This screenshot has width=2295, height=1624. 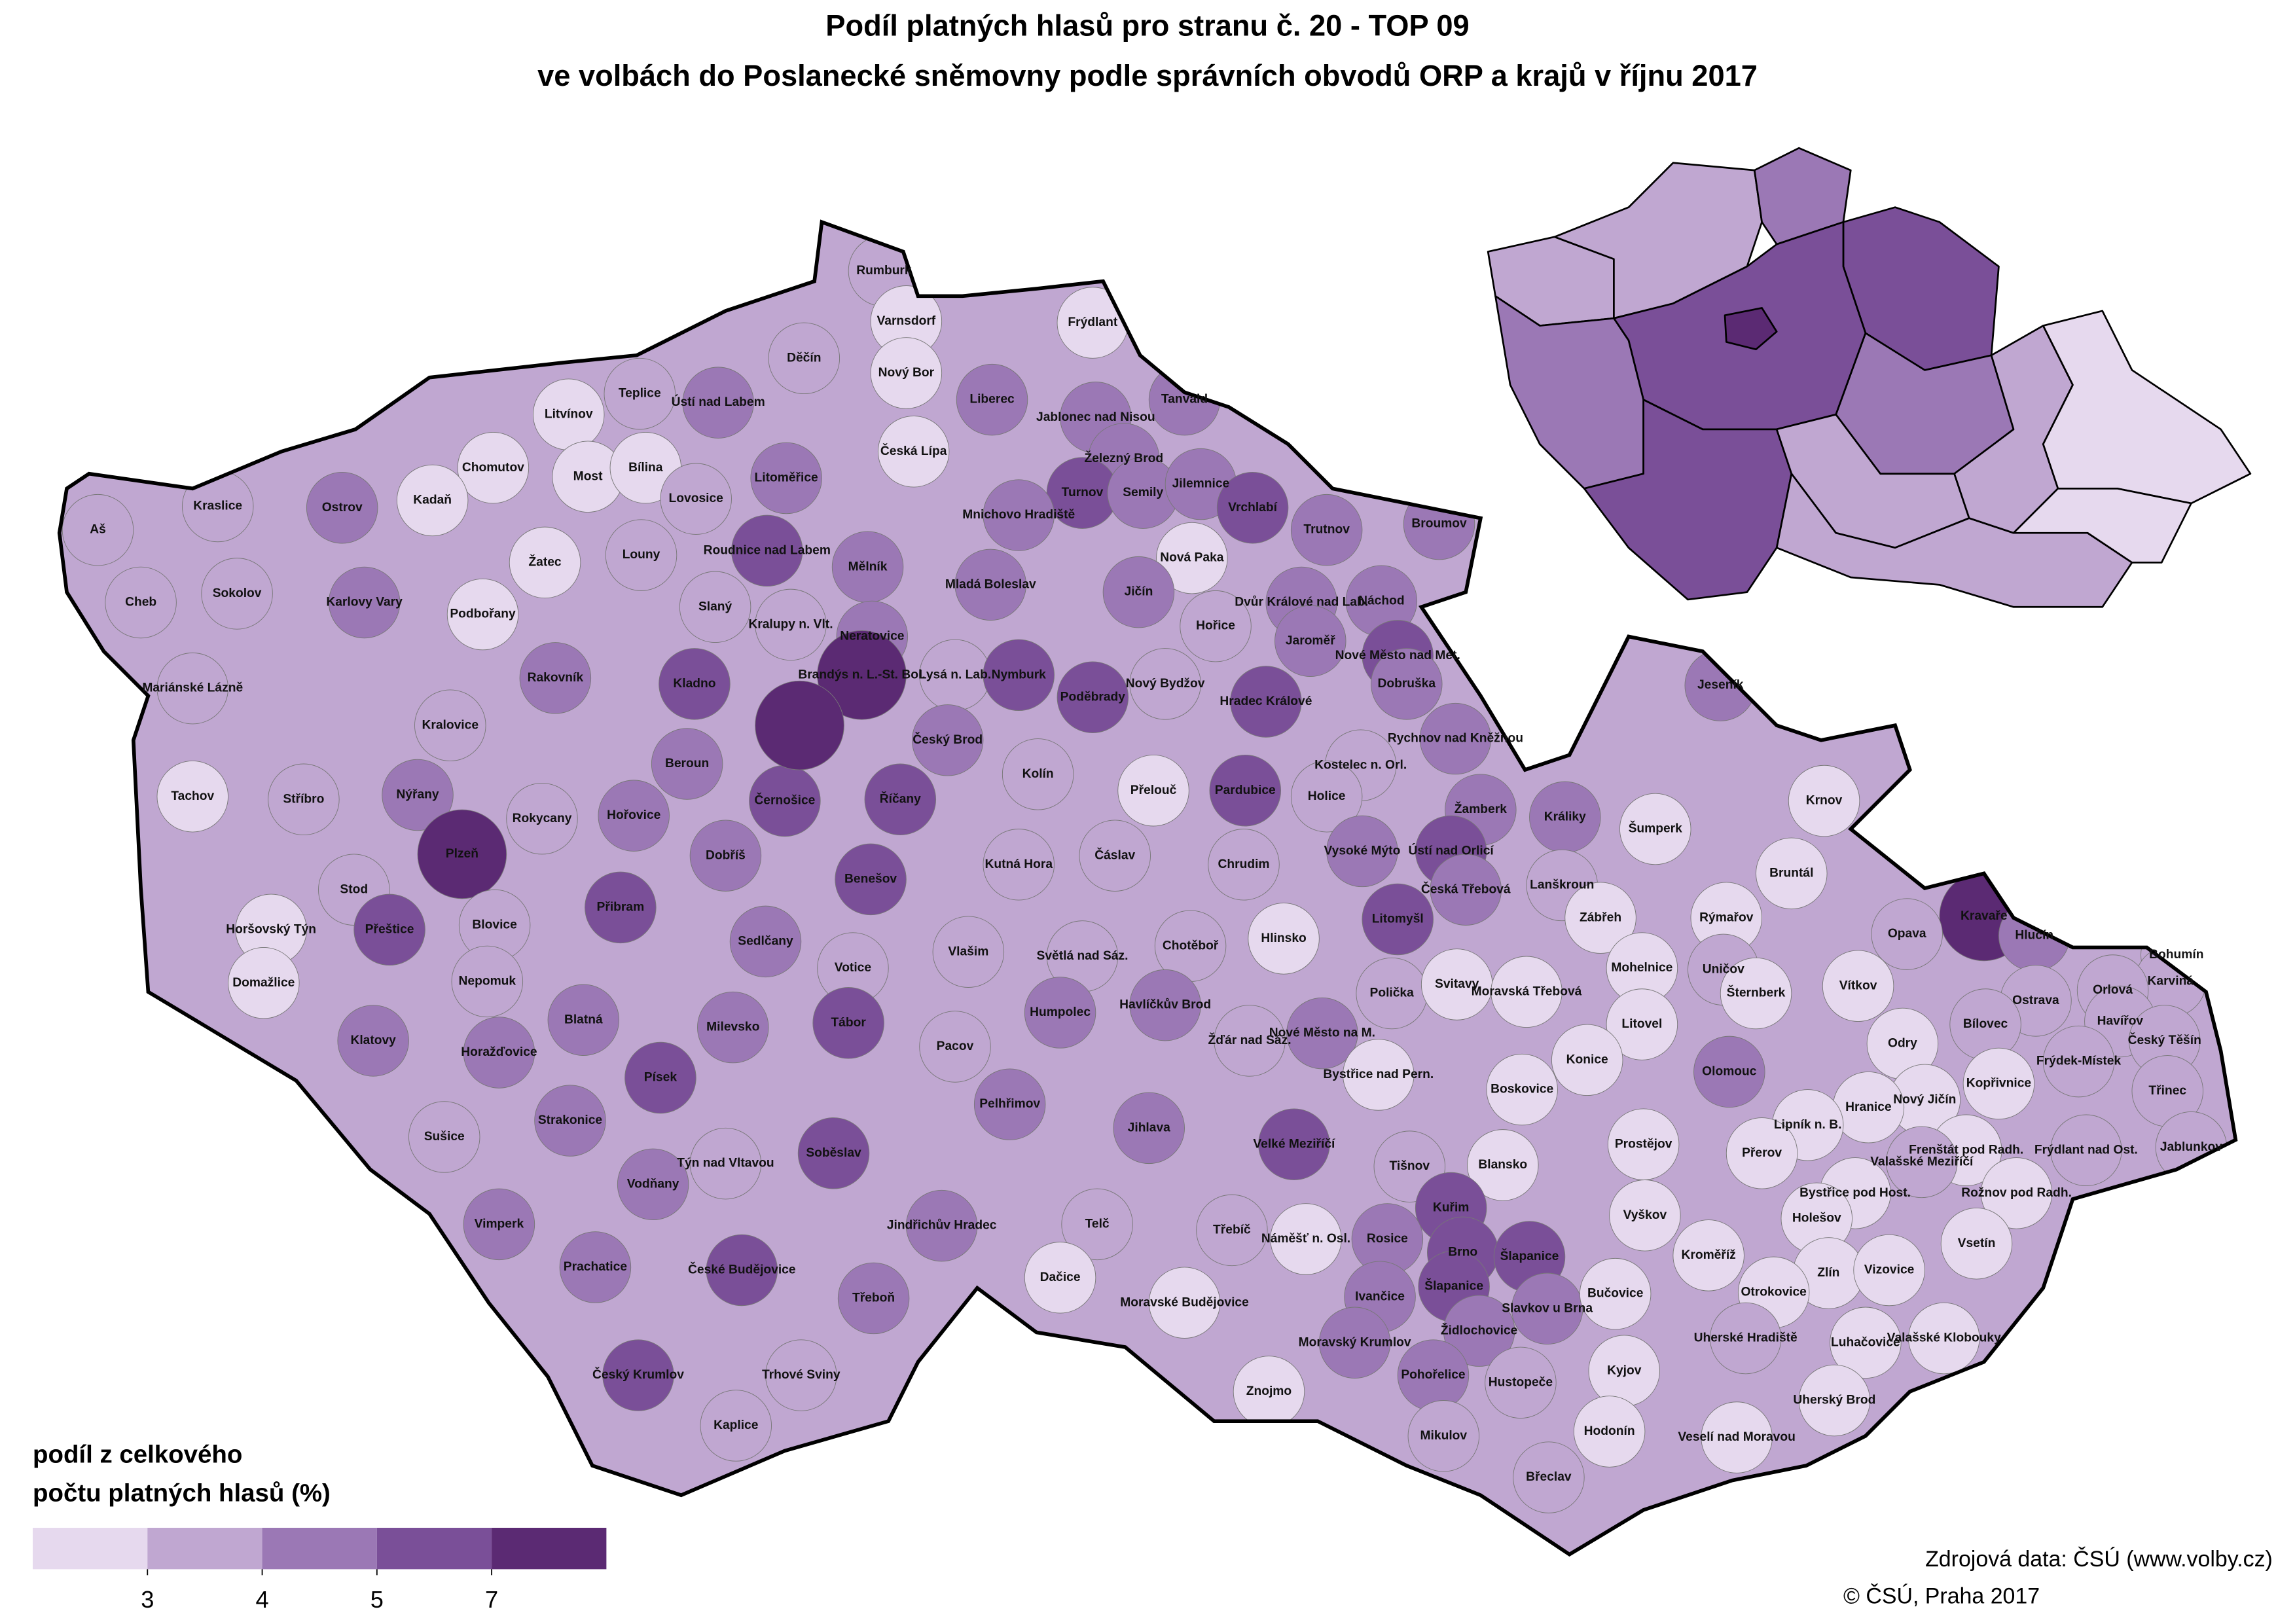 What do you see at coordinates (2167, 1091) in the screenshot?
I see `region-label: Třinec` at bounding box center [2167, 1091].